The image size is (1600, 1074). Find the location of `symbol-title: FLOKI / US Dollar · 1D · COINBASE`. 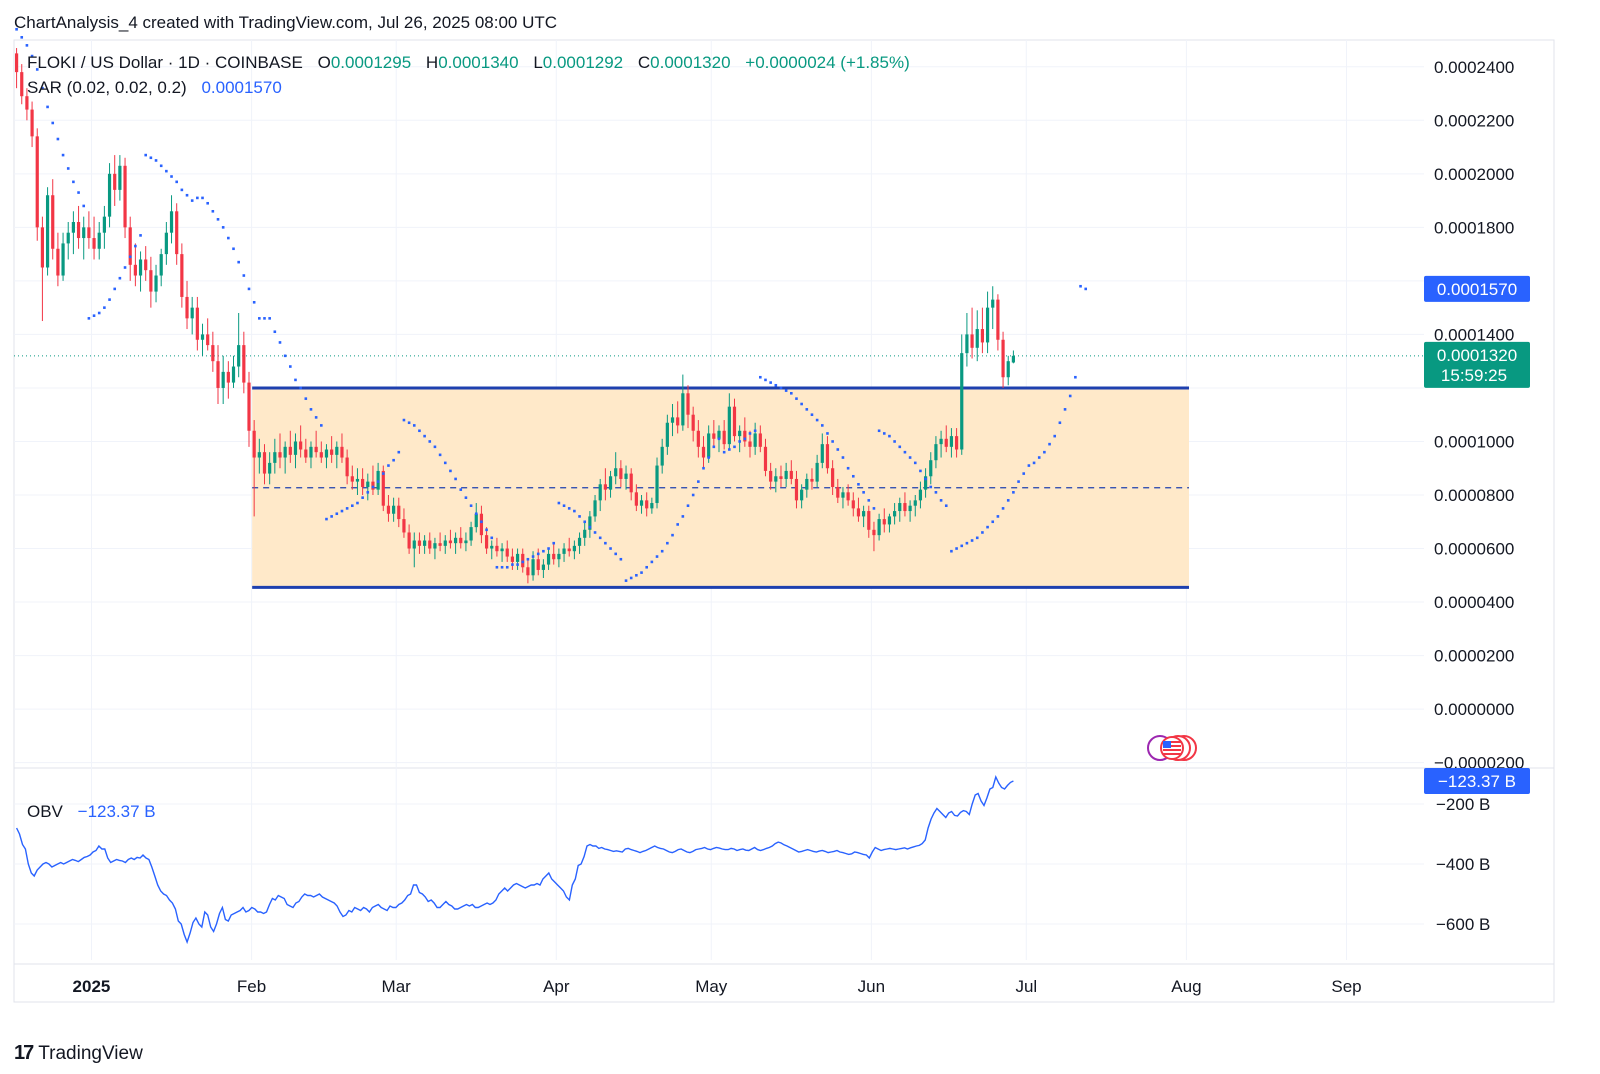

symbol-title: FLOKI / US Dollar · 1D · COINBASE is located at coordinates (165, 62).